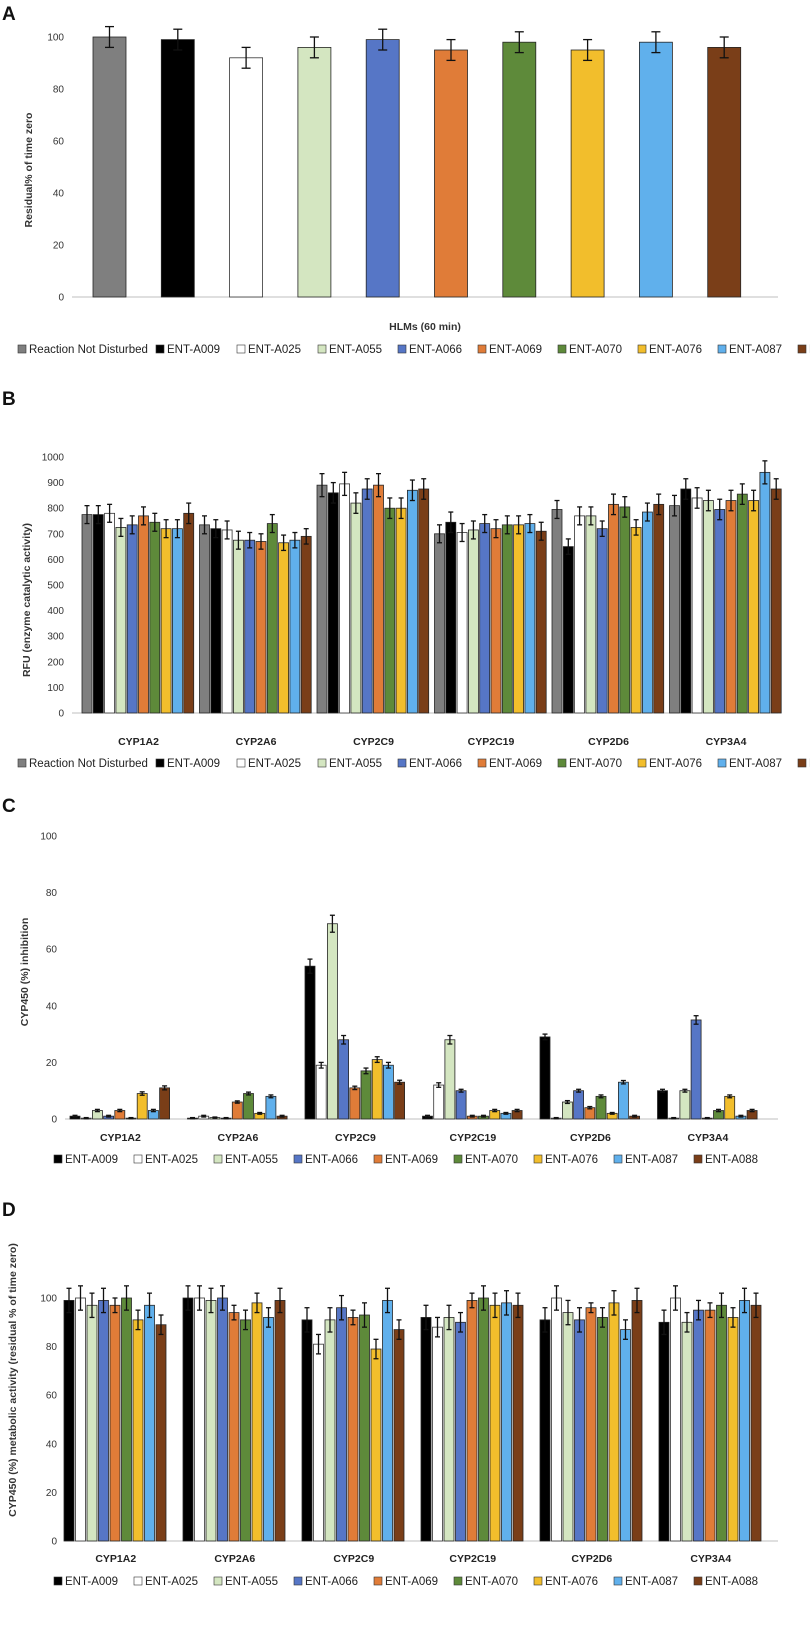  What do you see at coordinates (710, 1559) in the screenshot?
I see `panel-d-category-label: CYP3A4` at bounding box center [710, 1559].